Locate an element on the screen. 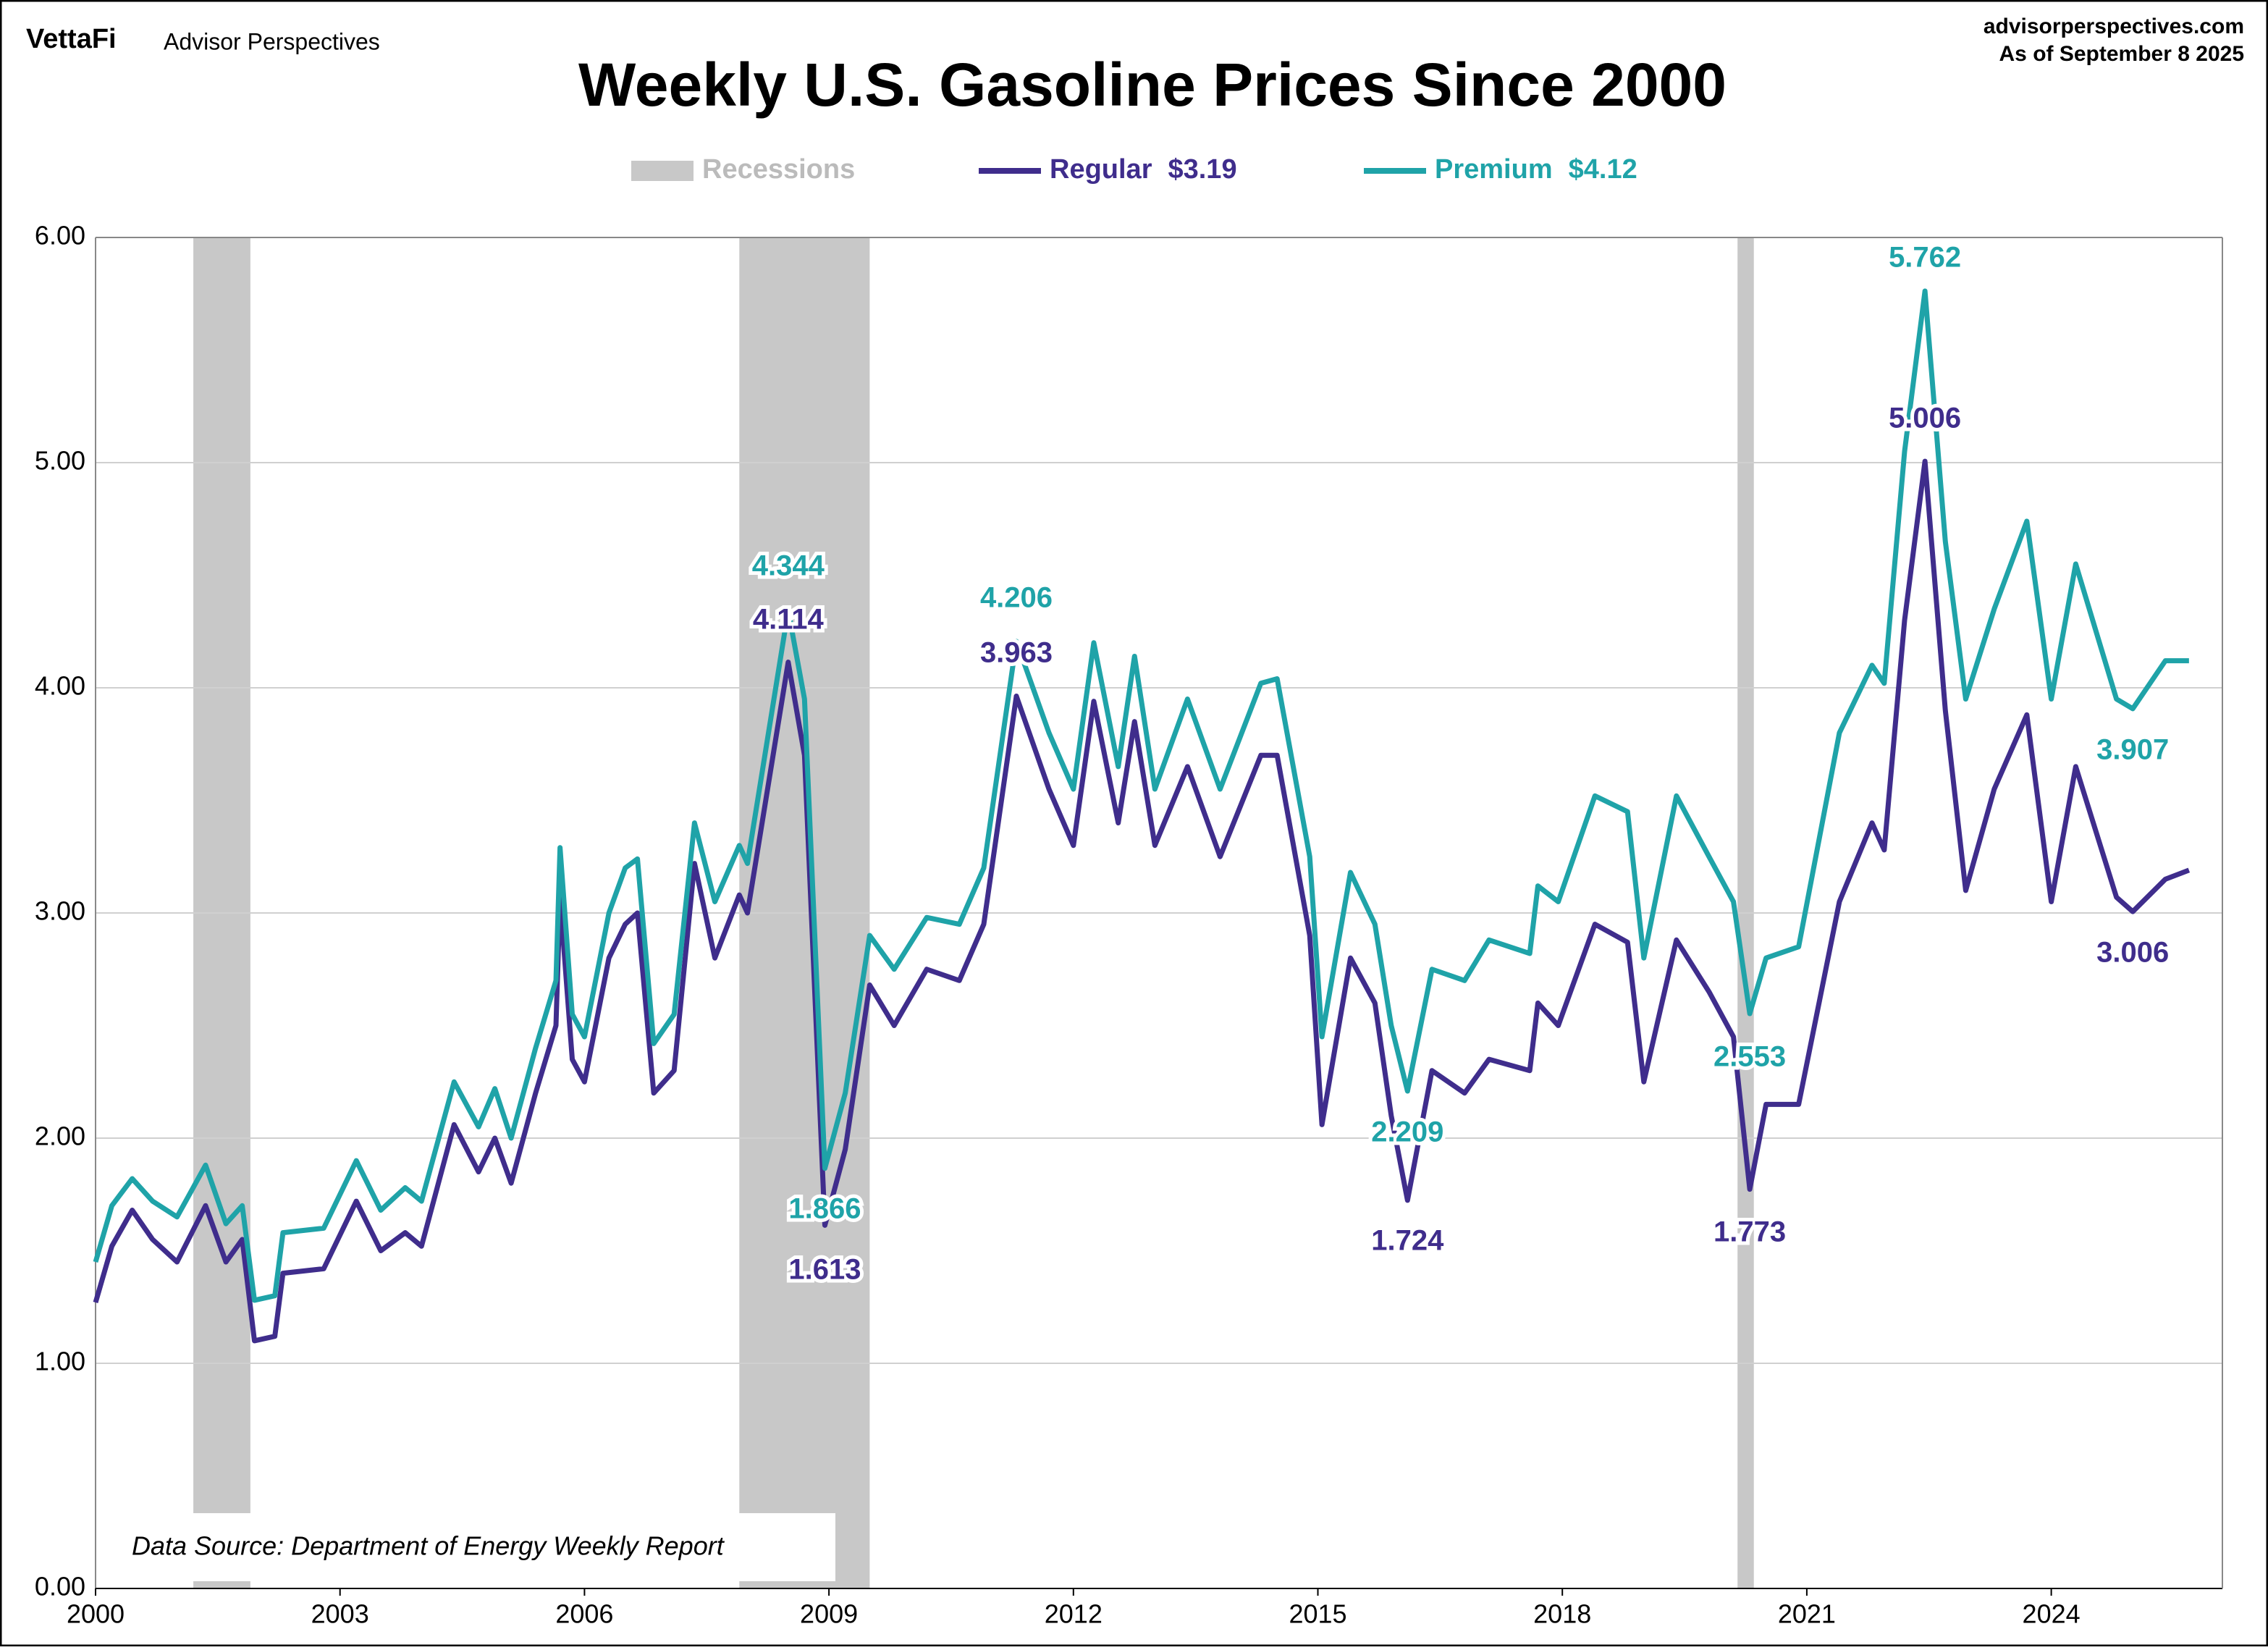 The height and width of the screenshot is (1650, 2268). y-tick-label: 3.00 is located at coordinates (60, 911).